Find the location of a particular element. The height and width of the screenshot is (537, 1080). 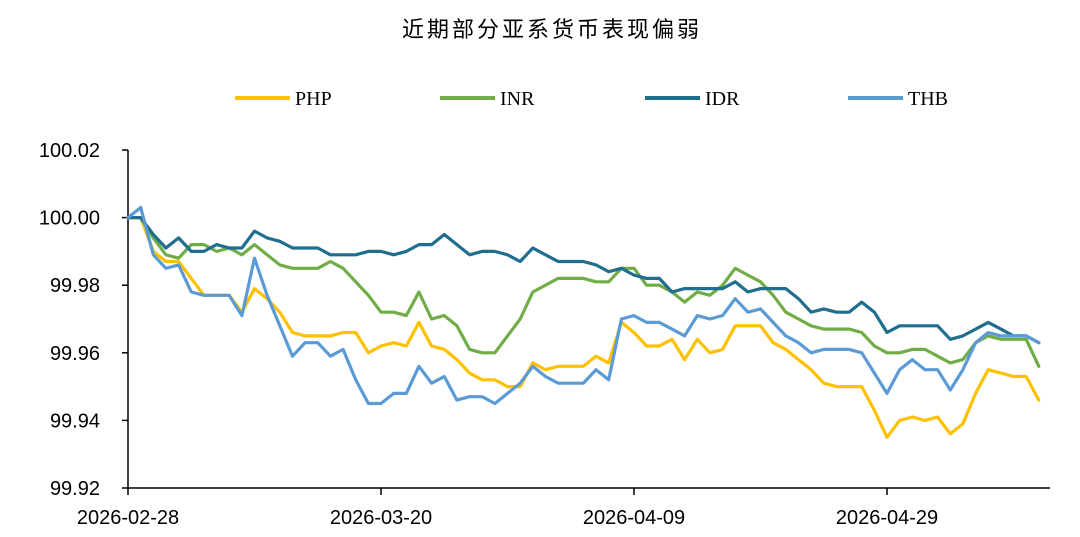

x-tick-label: 2026-03-20 is located at coordinates (381, 518).